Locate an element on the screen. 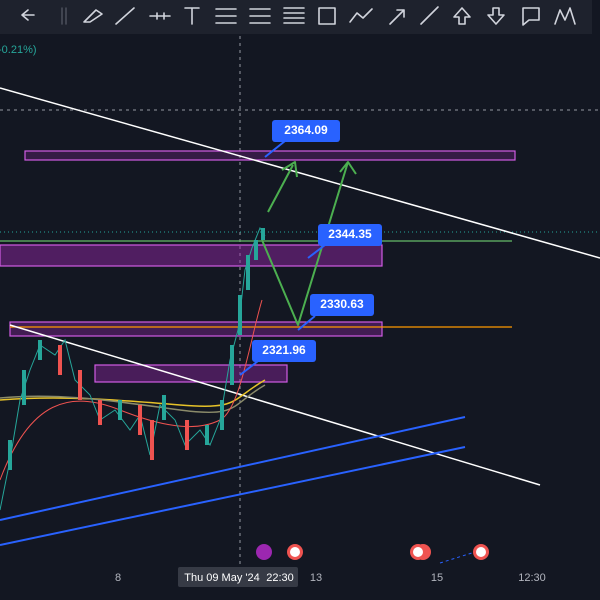 The image size is (600, 600). time-label: 13 is located at coordinates (316, 578).